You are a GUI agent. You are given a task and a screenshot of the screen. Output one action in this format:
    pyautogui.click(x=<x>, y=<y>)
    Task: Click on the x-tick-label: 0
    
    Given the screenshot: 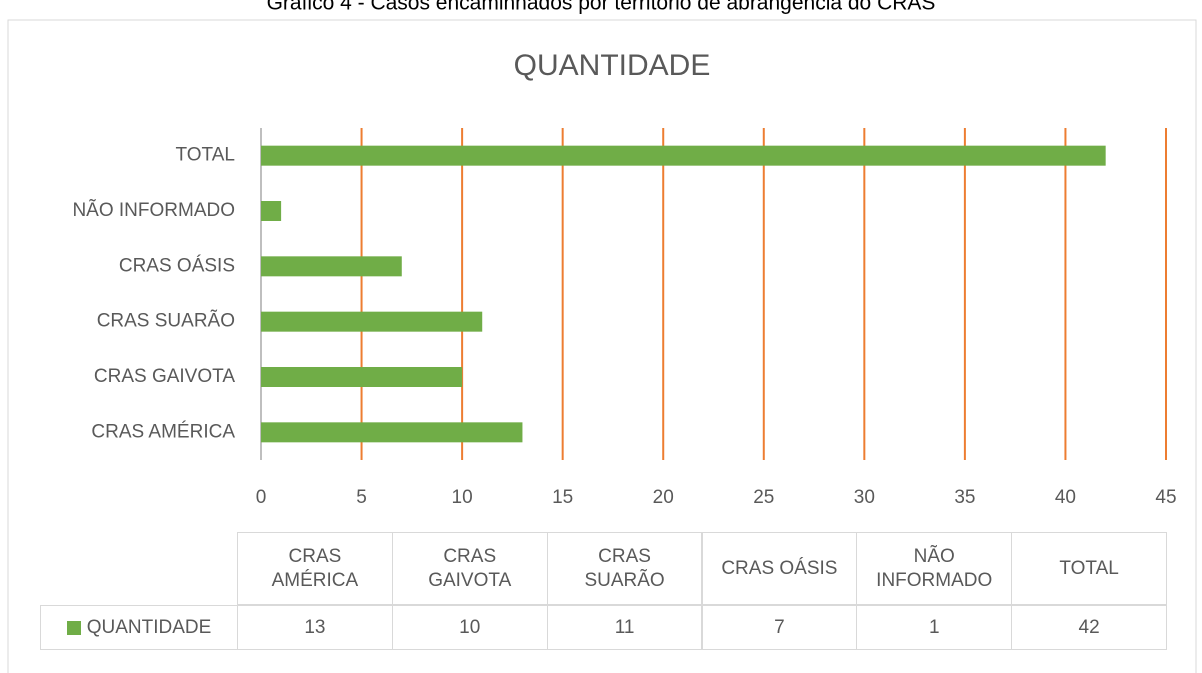 What is the action you would take?
    pyautogui.click(x=261, y=497)
    